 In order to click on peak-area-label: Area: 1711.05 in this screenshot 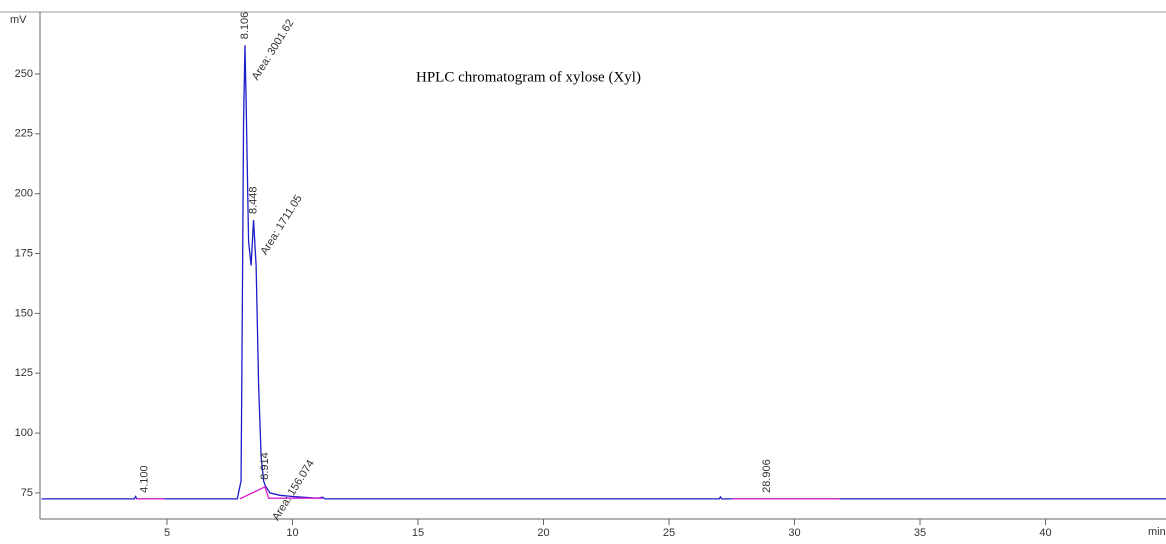, I will do `click(281, 225)`.